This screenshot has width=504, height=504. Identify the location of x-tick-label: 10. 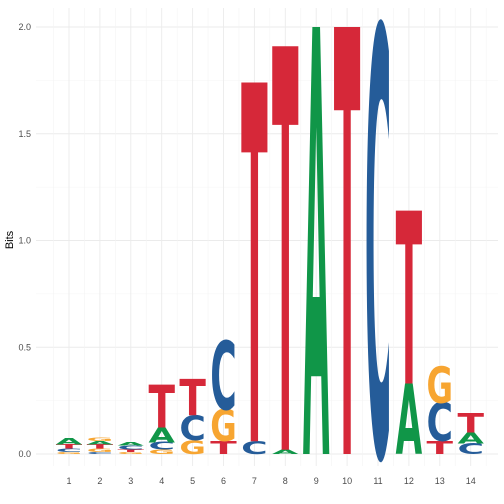
(347, 481).